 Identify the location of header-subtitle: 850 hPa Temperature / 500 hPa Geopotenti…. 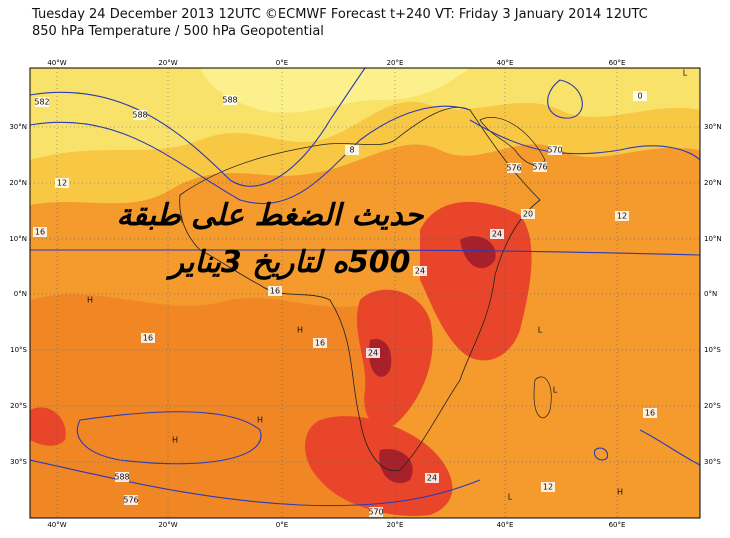
(178, 31).